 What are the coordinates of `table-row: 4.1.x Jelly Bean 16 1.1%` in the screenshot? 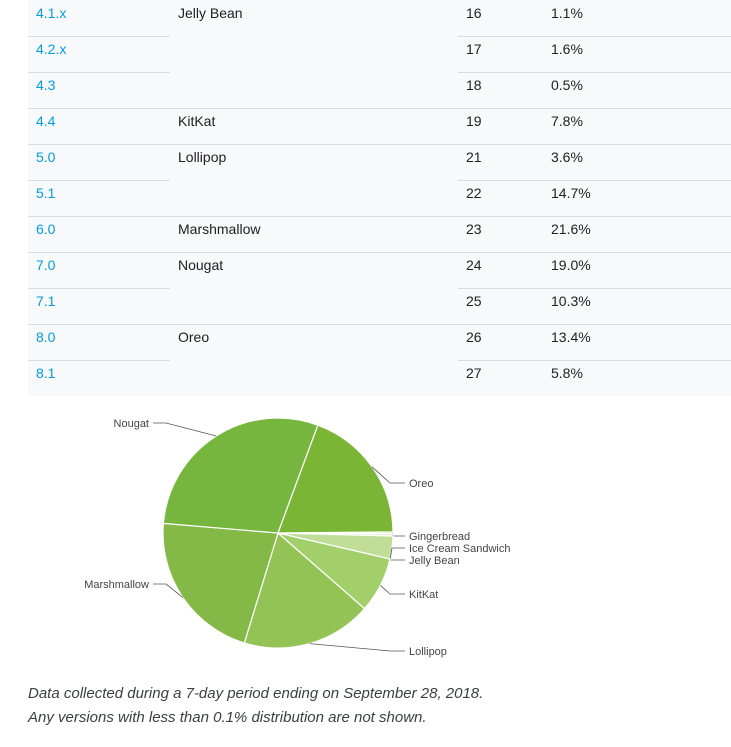 It's located at (379, 18).